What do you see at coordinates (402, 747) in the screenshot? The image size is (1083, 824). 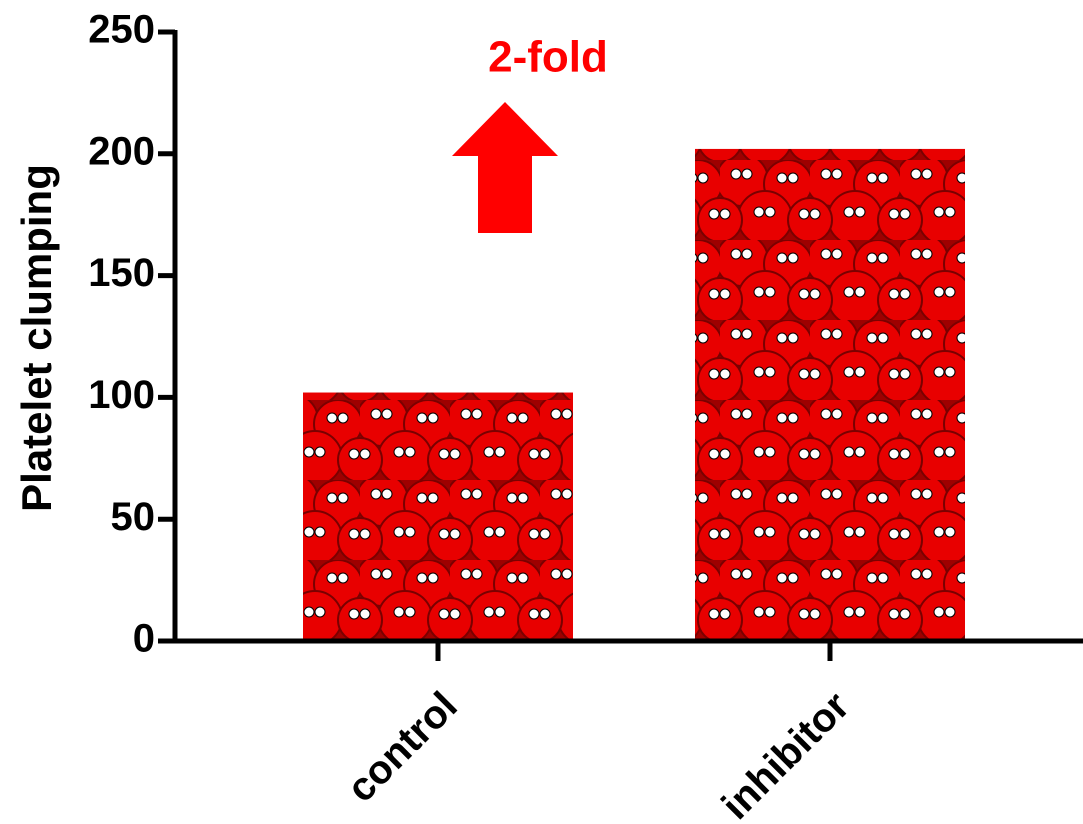 I see `x-tick-label: control` at bounding box center [402, 747].